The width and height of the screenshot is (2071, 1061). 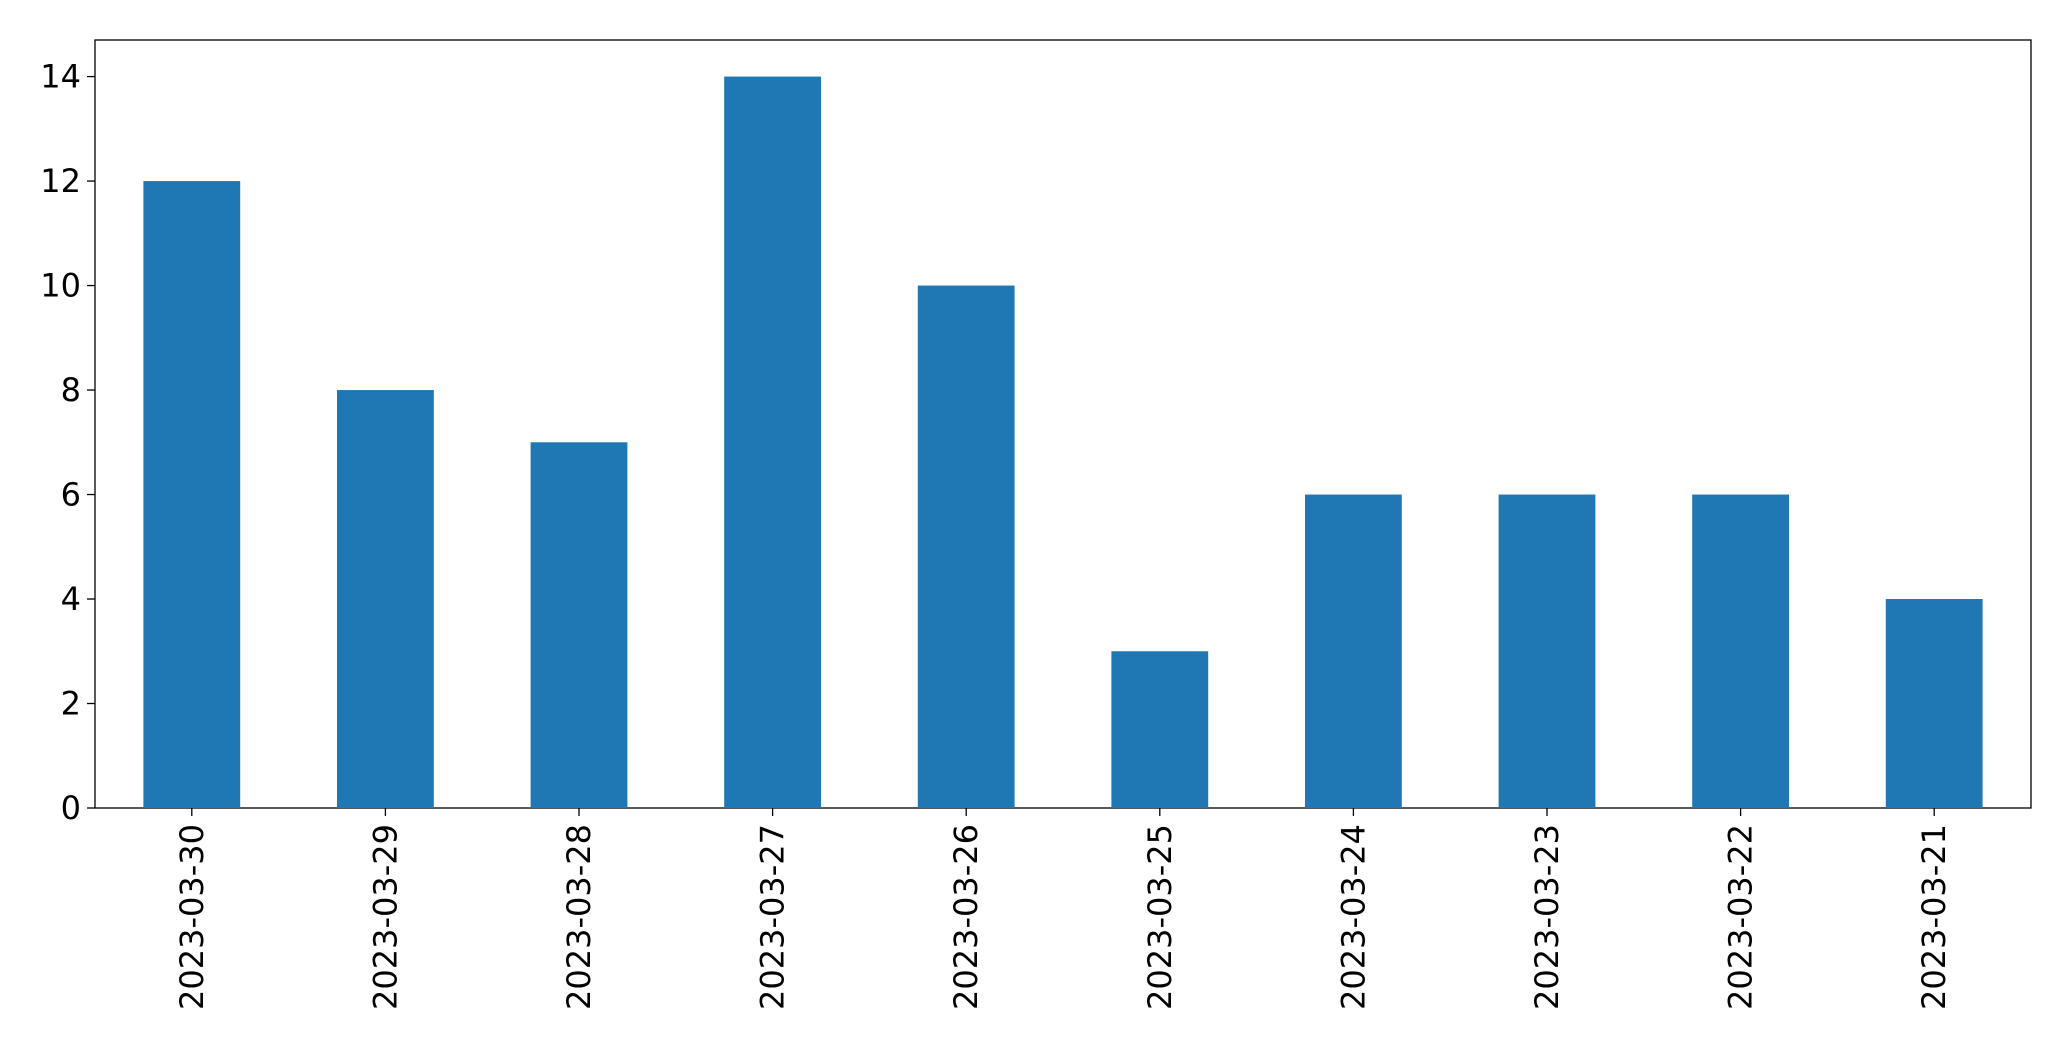 I want to click on x-tick-label: 2023-03-22, so click(x=1741, y=917).